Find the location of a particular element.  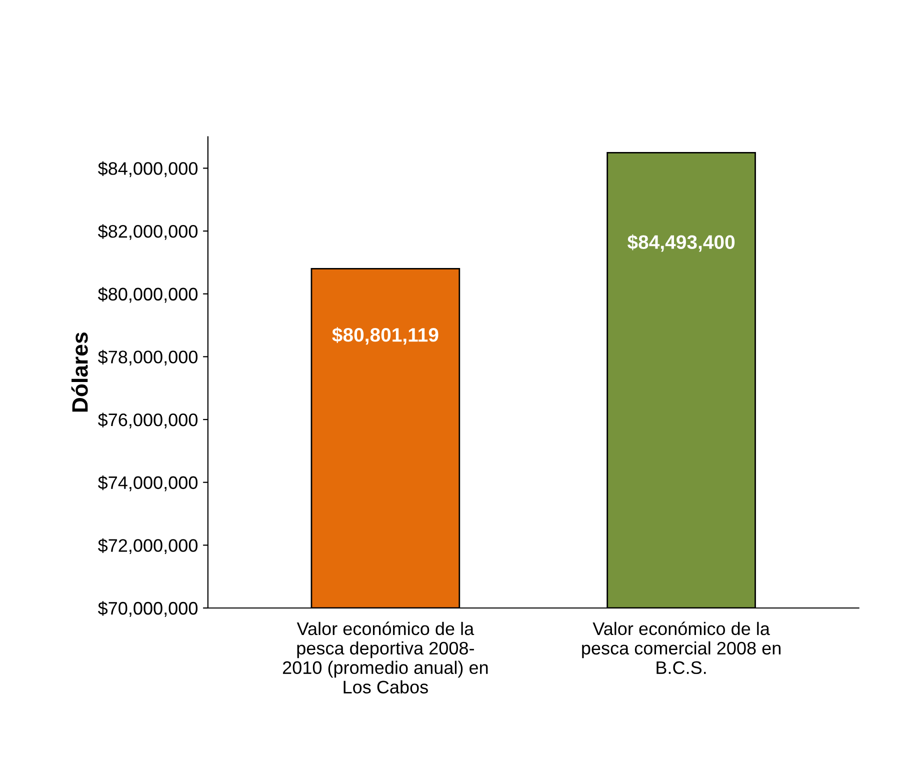

y-tick-label: $74,000,000 is located at coordinates (148, 484).